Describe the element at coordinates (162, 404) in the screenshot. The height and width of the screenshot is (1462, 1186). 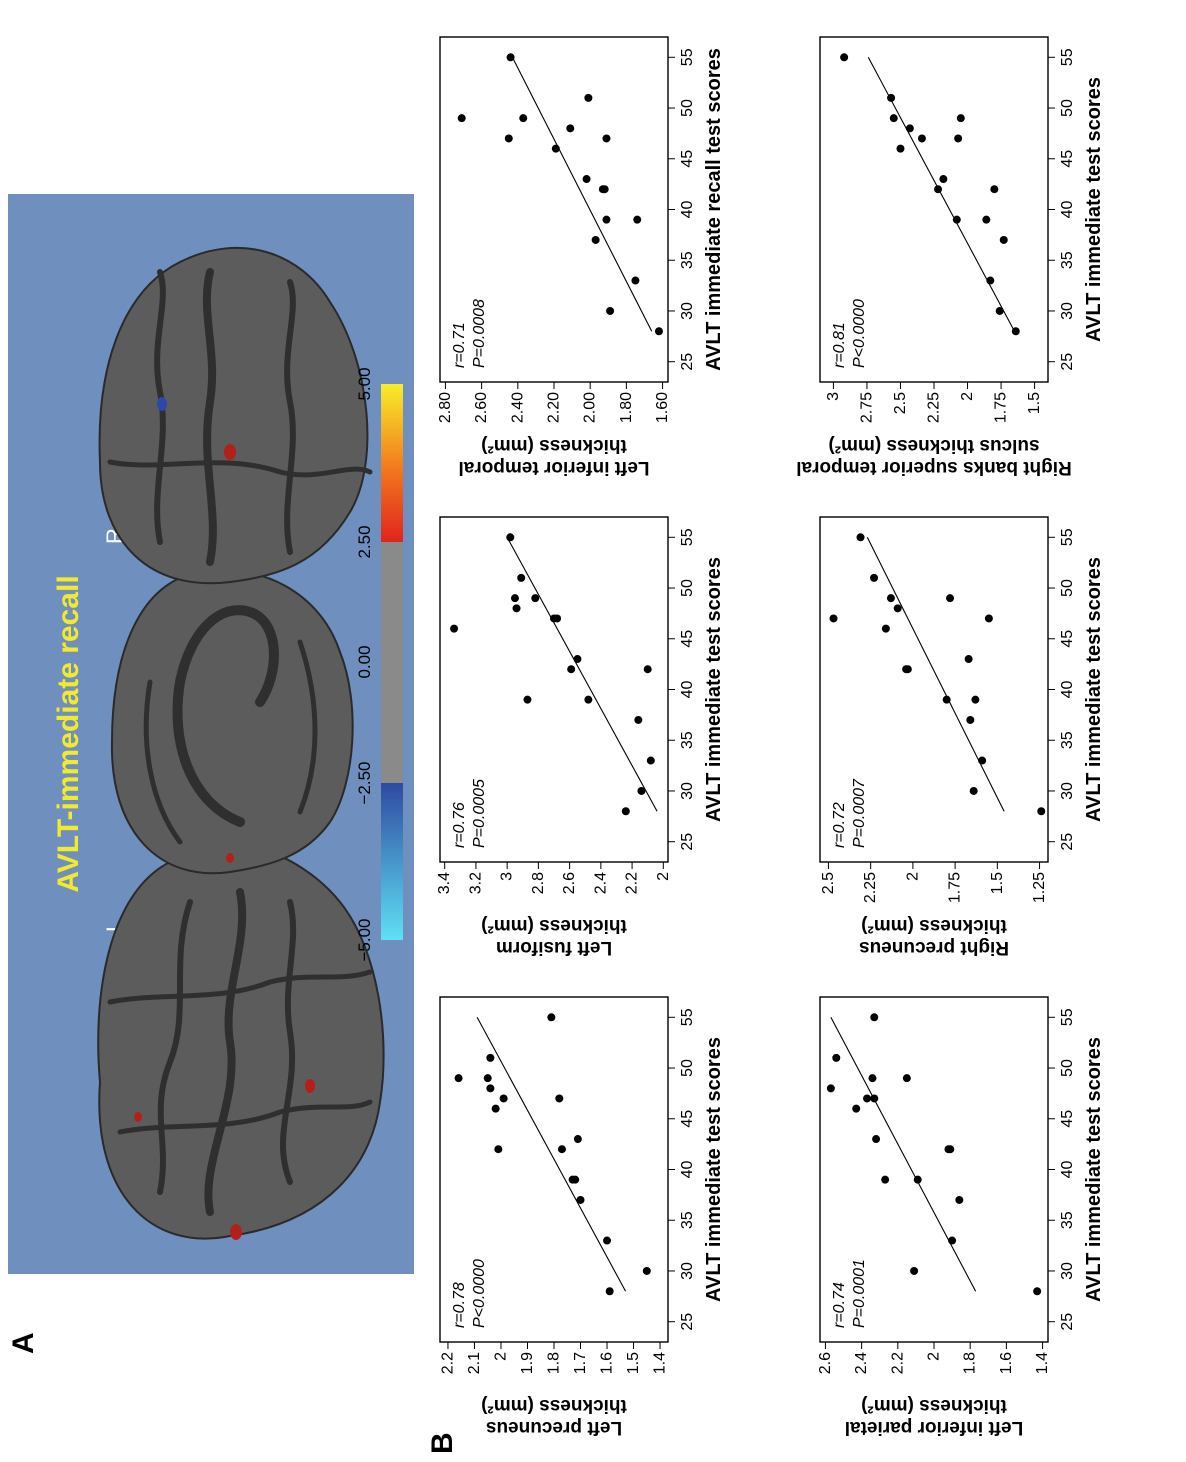
I see `deactivation-blob-right-lateral` at that location.